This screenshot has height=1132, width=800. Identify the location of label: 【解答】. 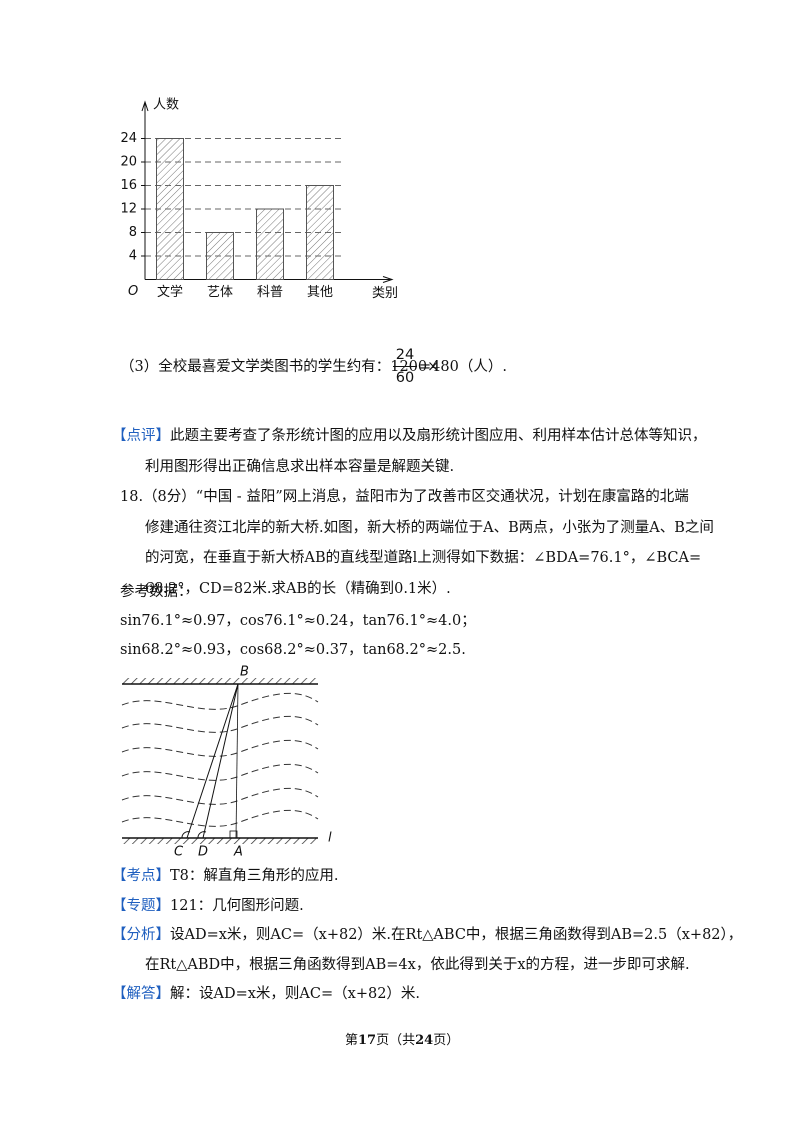
(141, 994).